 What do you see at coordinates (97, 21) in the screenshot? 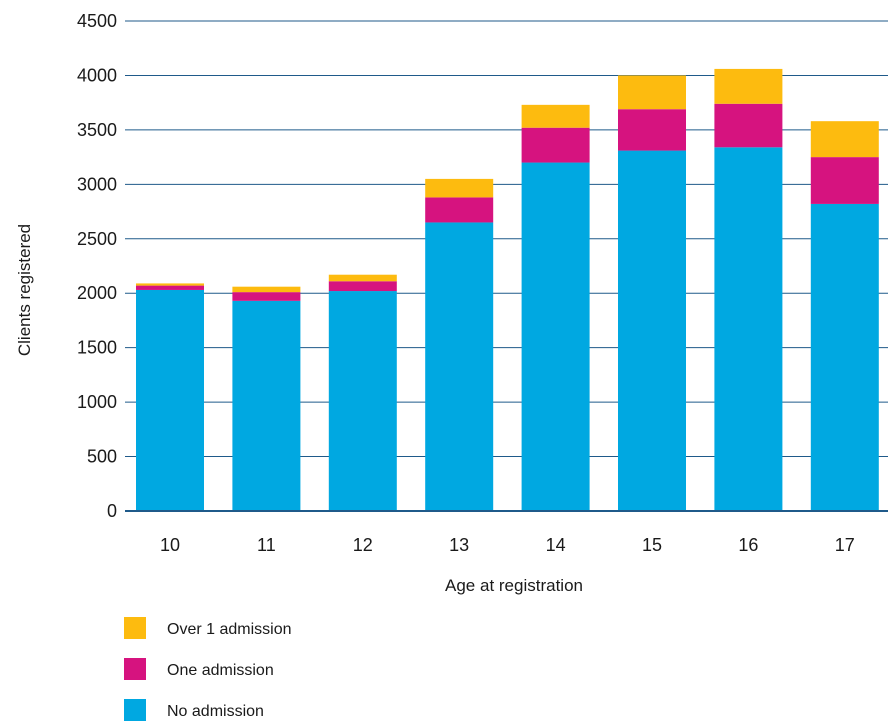
I see `y-tick-label: 4500` at bounding box center [97, 21].